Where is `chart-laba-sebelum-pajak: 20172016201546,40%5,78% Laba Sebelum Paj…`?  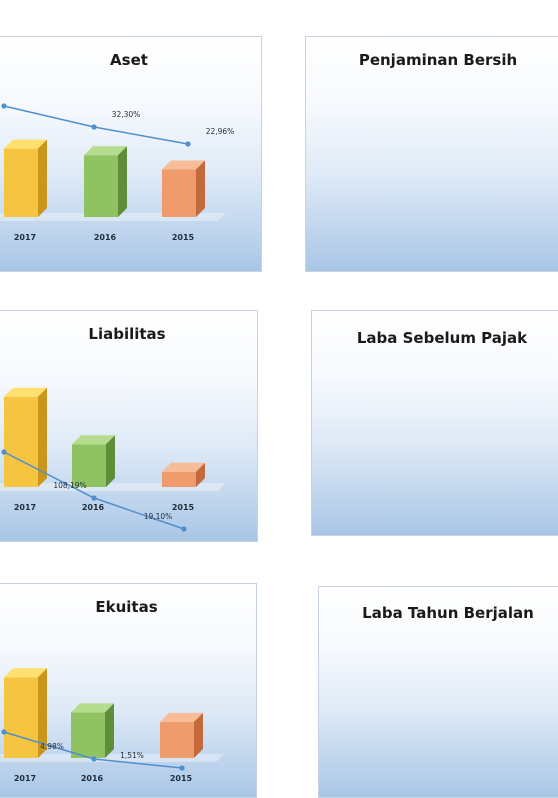 chart-laba-sebelum-pajak: 20172016201546,40%5,78% Laba Sebelum Paj… is located at coordinates (434, 423).